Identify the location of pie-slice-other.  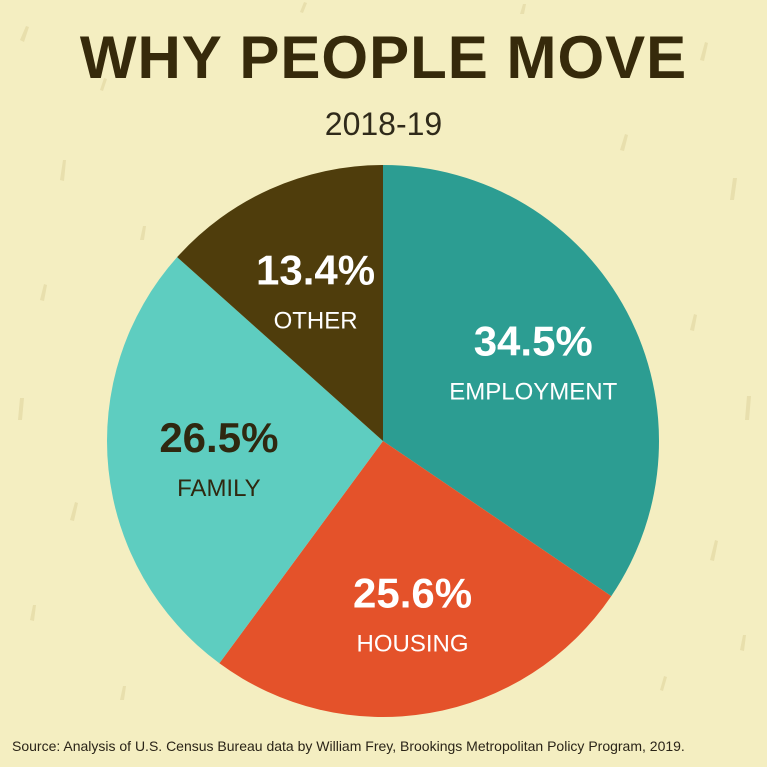
(280, 303).